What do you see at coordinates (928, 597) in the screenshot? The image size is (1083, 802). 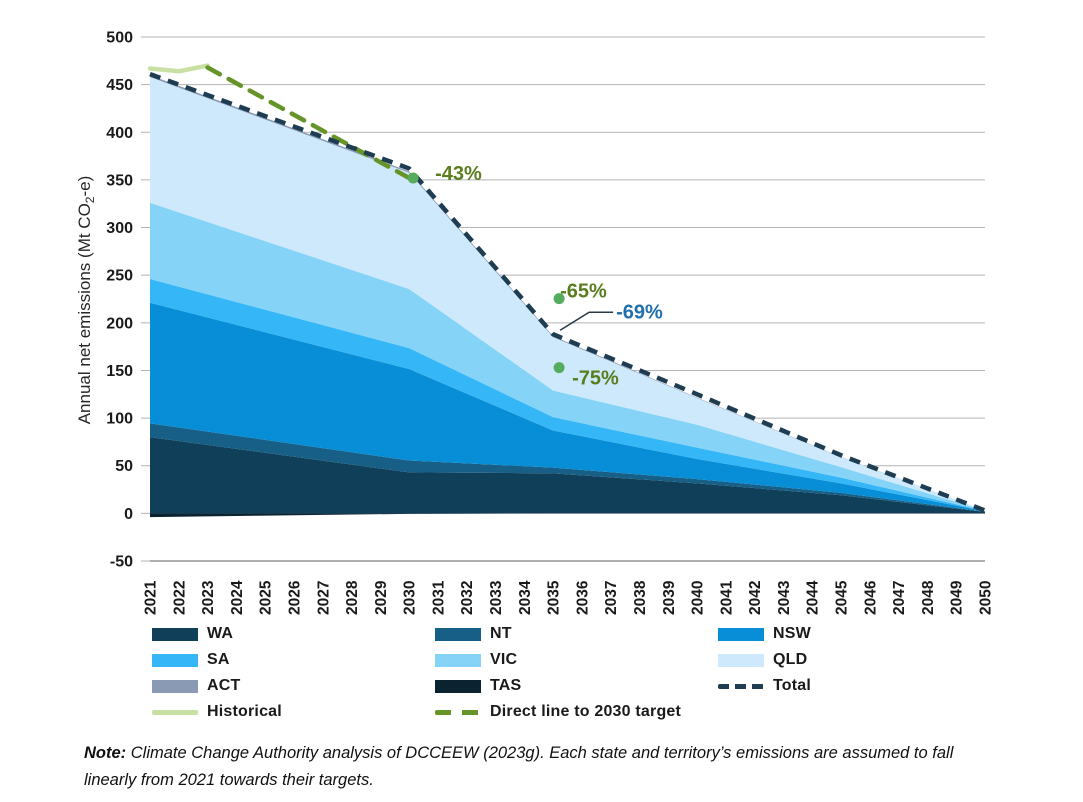 I see `x-tick-label: 2048` at bounding box center [928, 597].